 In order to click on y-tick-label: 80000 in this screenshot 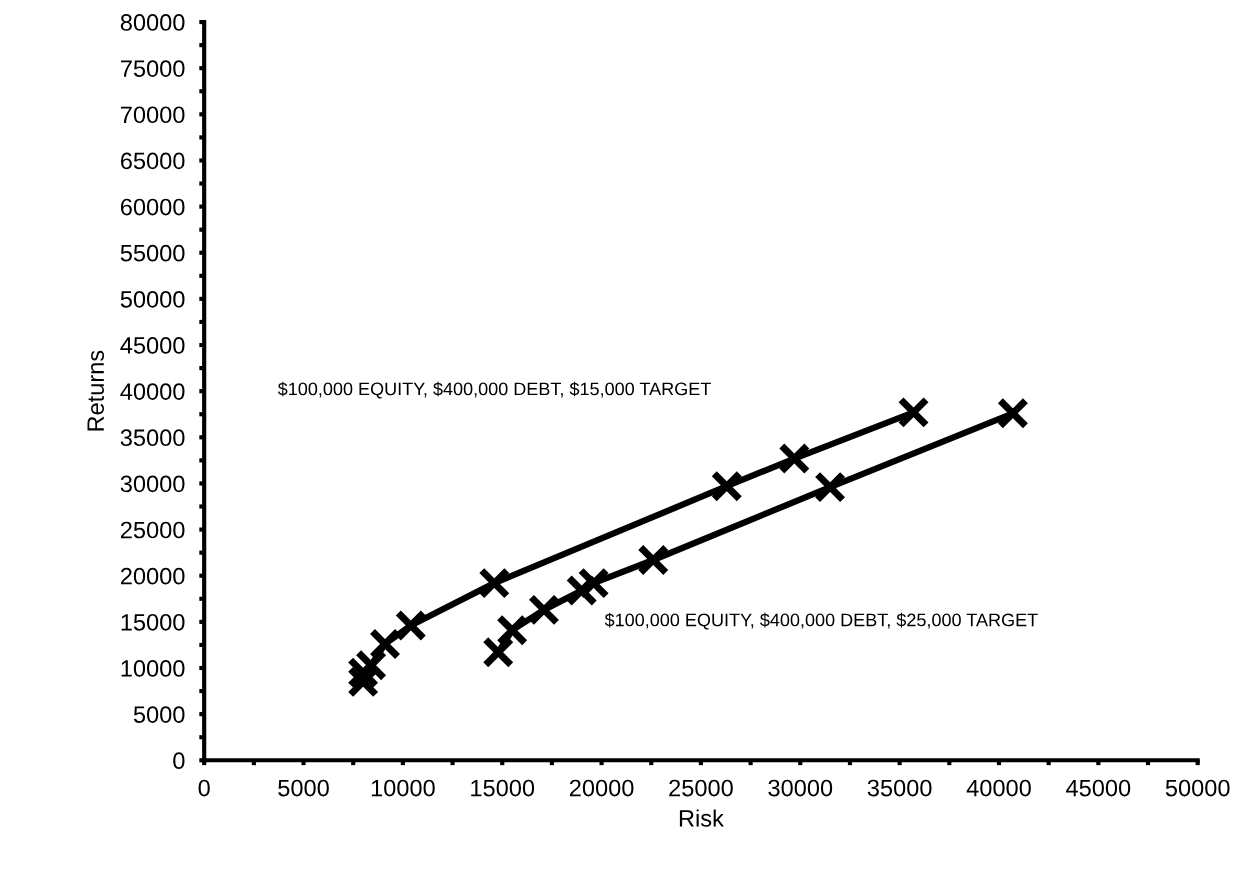, I will do `click(152, 22)`.